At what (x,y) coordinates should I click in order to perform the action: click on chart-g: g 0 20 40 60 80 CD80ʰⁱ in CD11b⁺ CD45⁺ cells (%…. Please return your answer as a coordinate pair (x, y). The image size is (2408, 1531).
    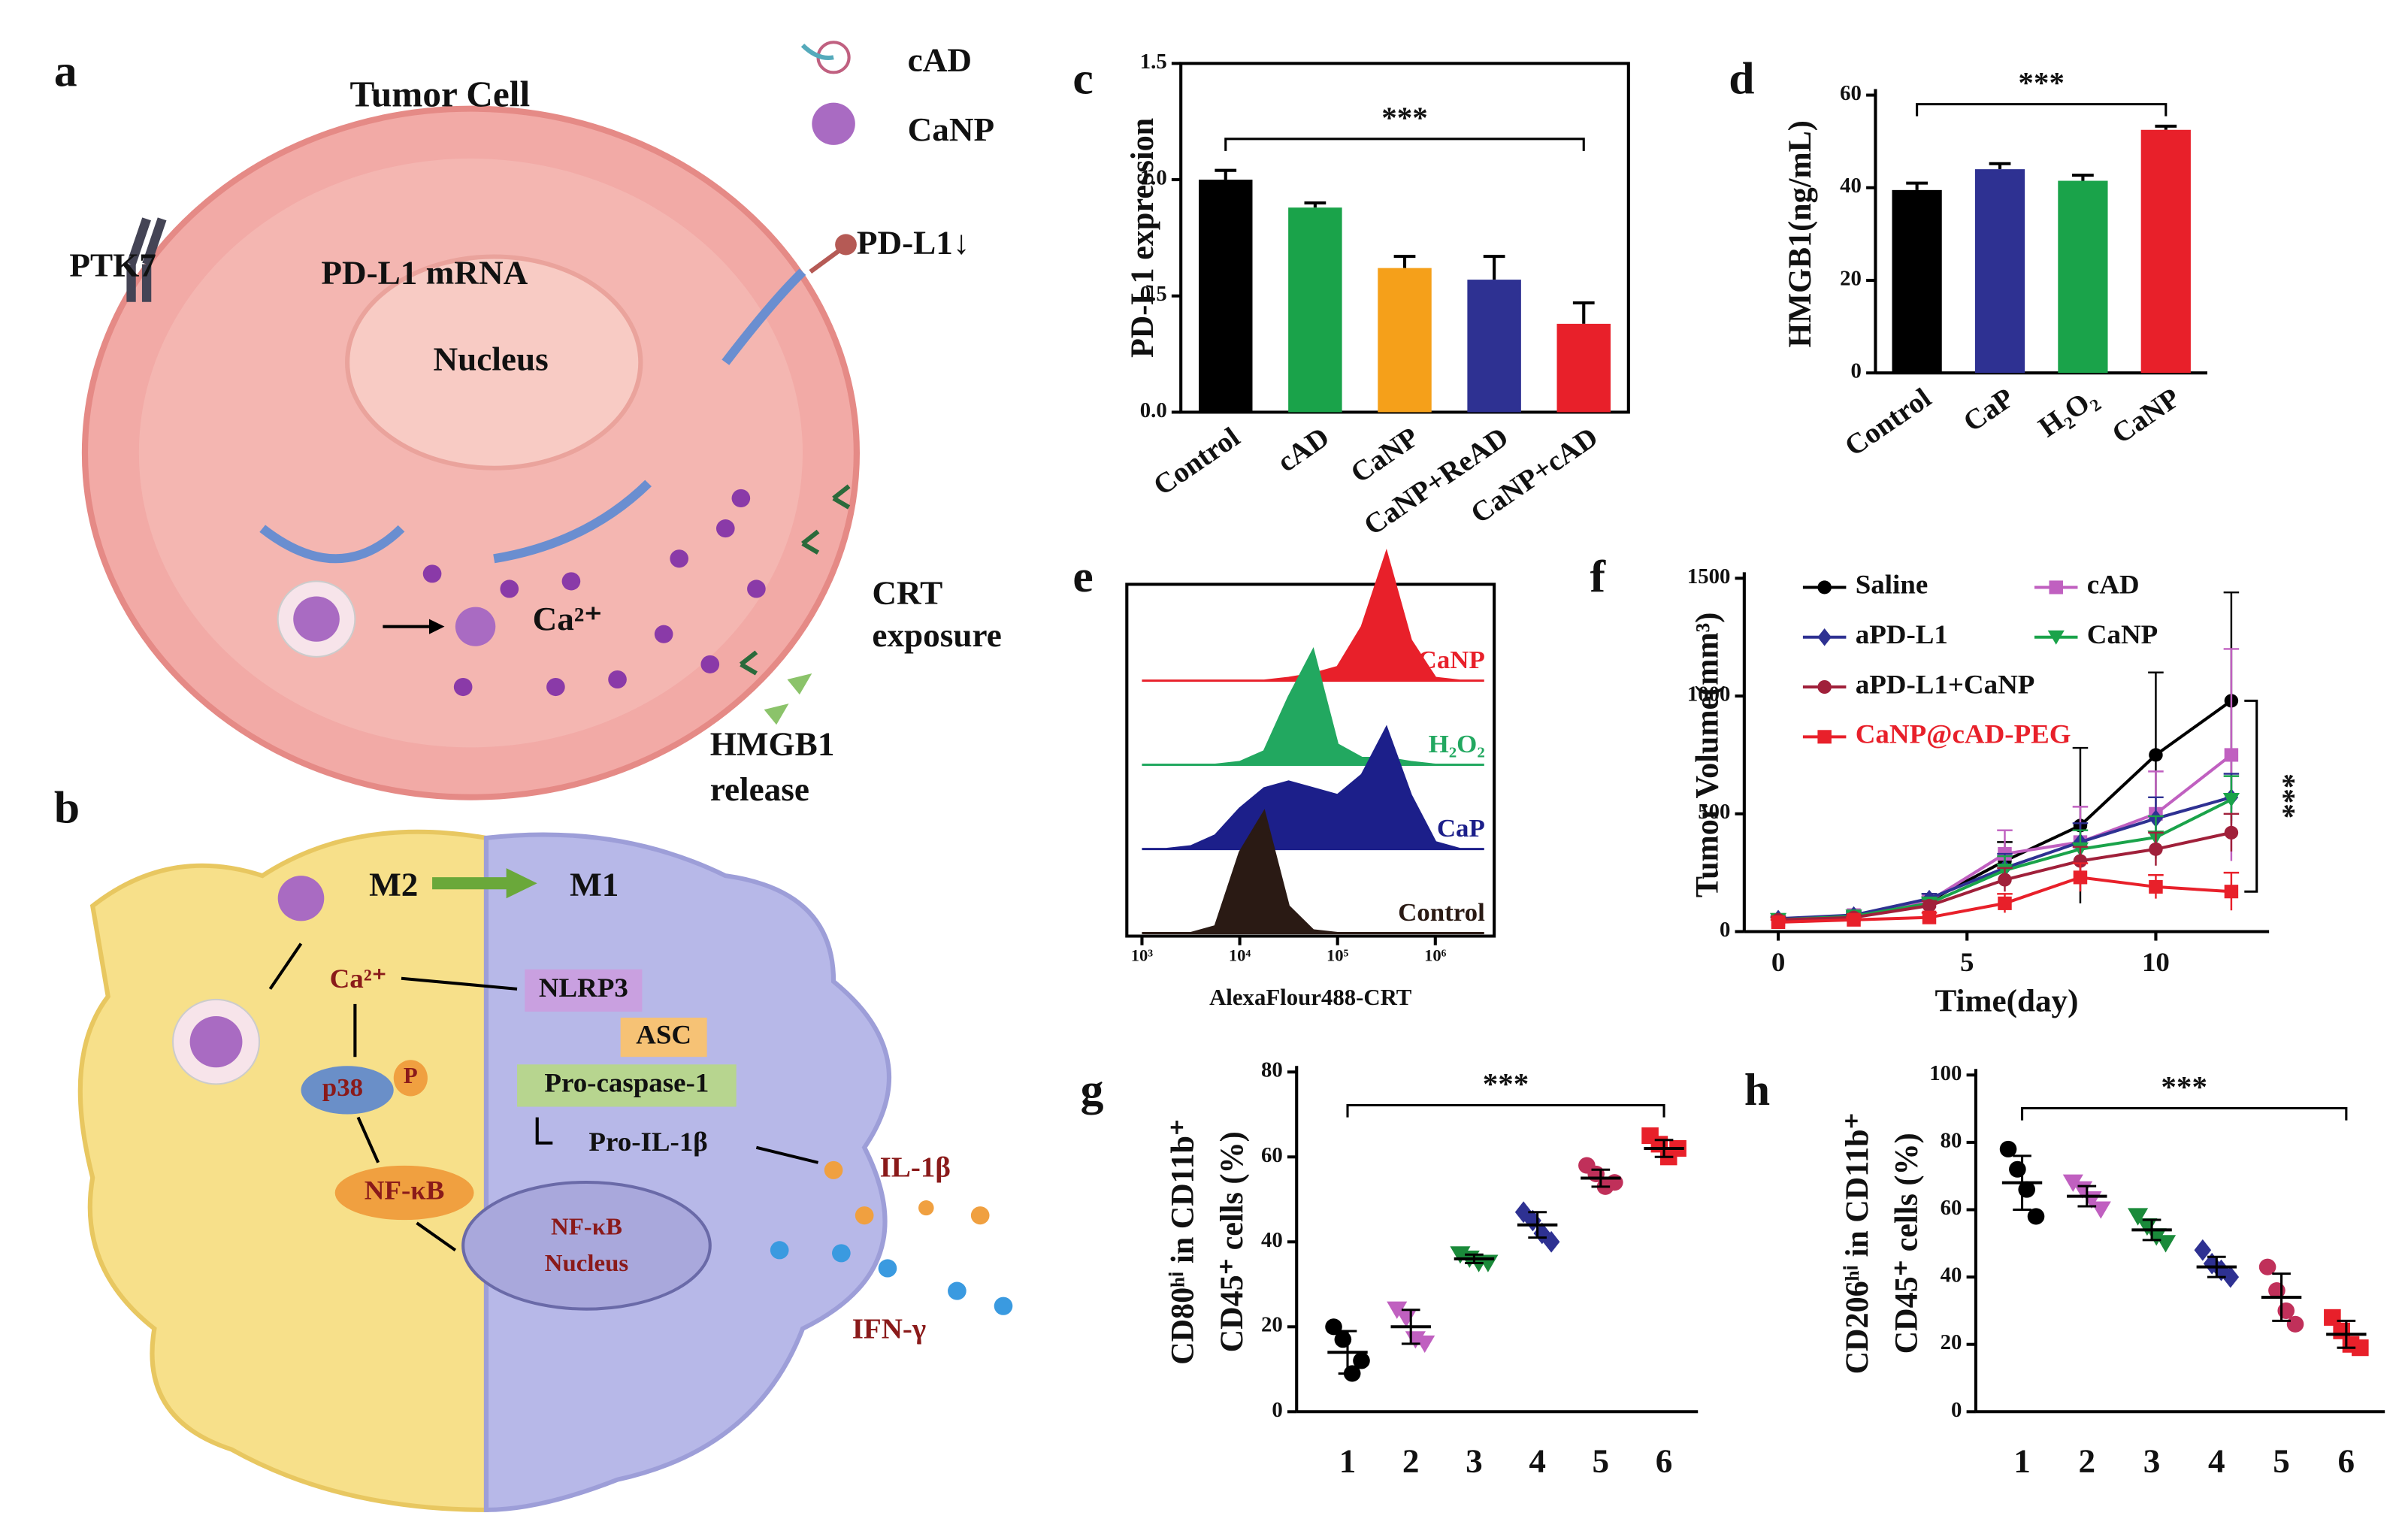
    Looking at the image, I should click on (1390, 1269).